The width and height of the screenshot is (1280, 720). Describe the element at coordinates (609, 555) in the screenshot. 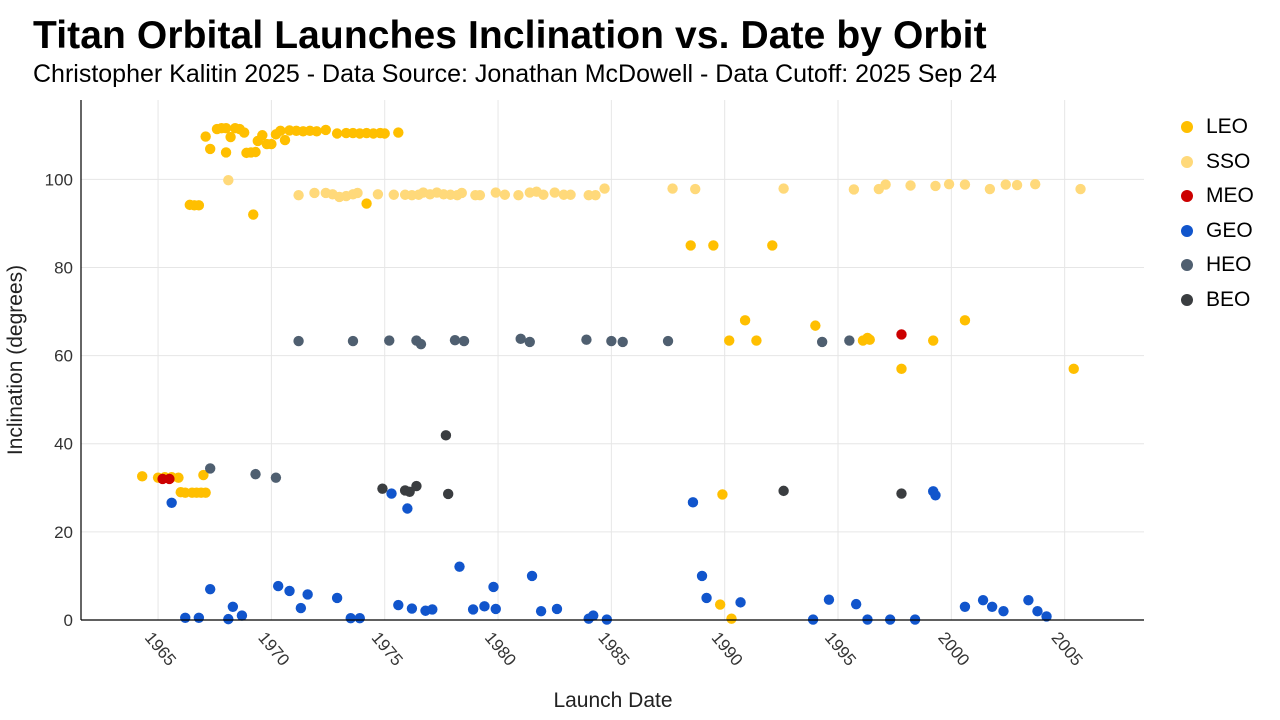

I see `series-geo` at that location.